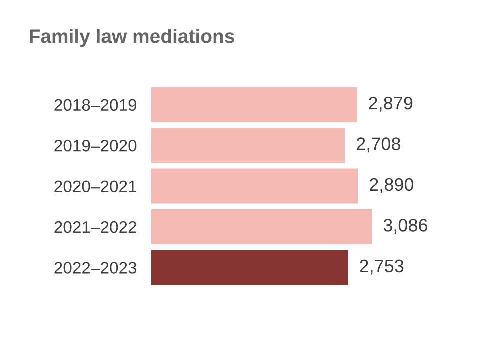  What do you see at coordinates (95, 105) in the screenshot?
I see `y-tick-label: 2018–2019` at bounding box center [95, 105].